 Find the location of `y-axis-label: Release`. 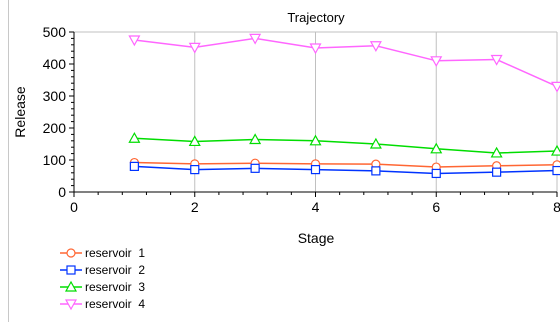

y-axis-label: Release is located at coordinates (20, 112).